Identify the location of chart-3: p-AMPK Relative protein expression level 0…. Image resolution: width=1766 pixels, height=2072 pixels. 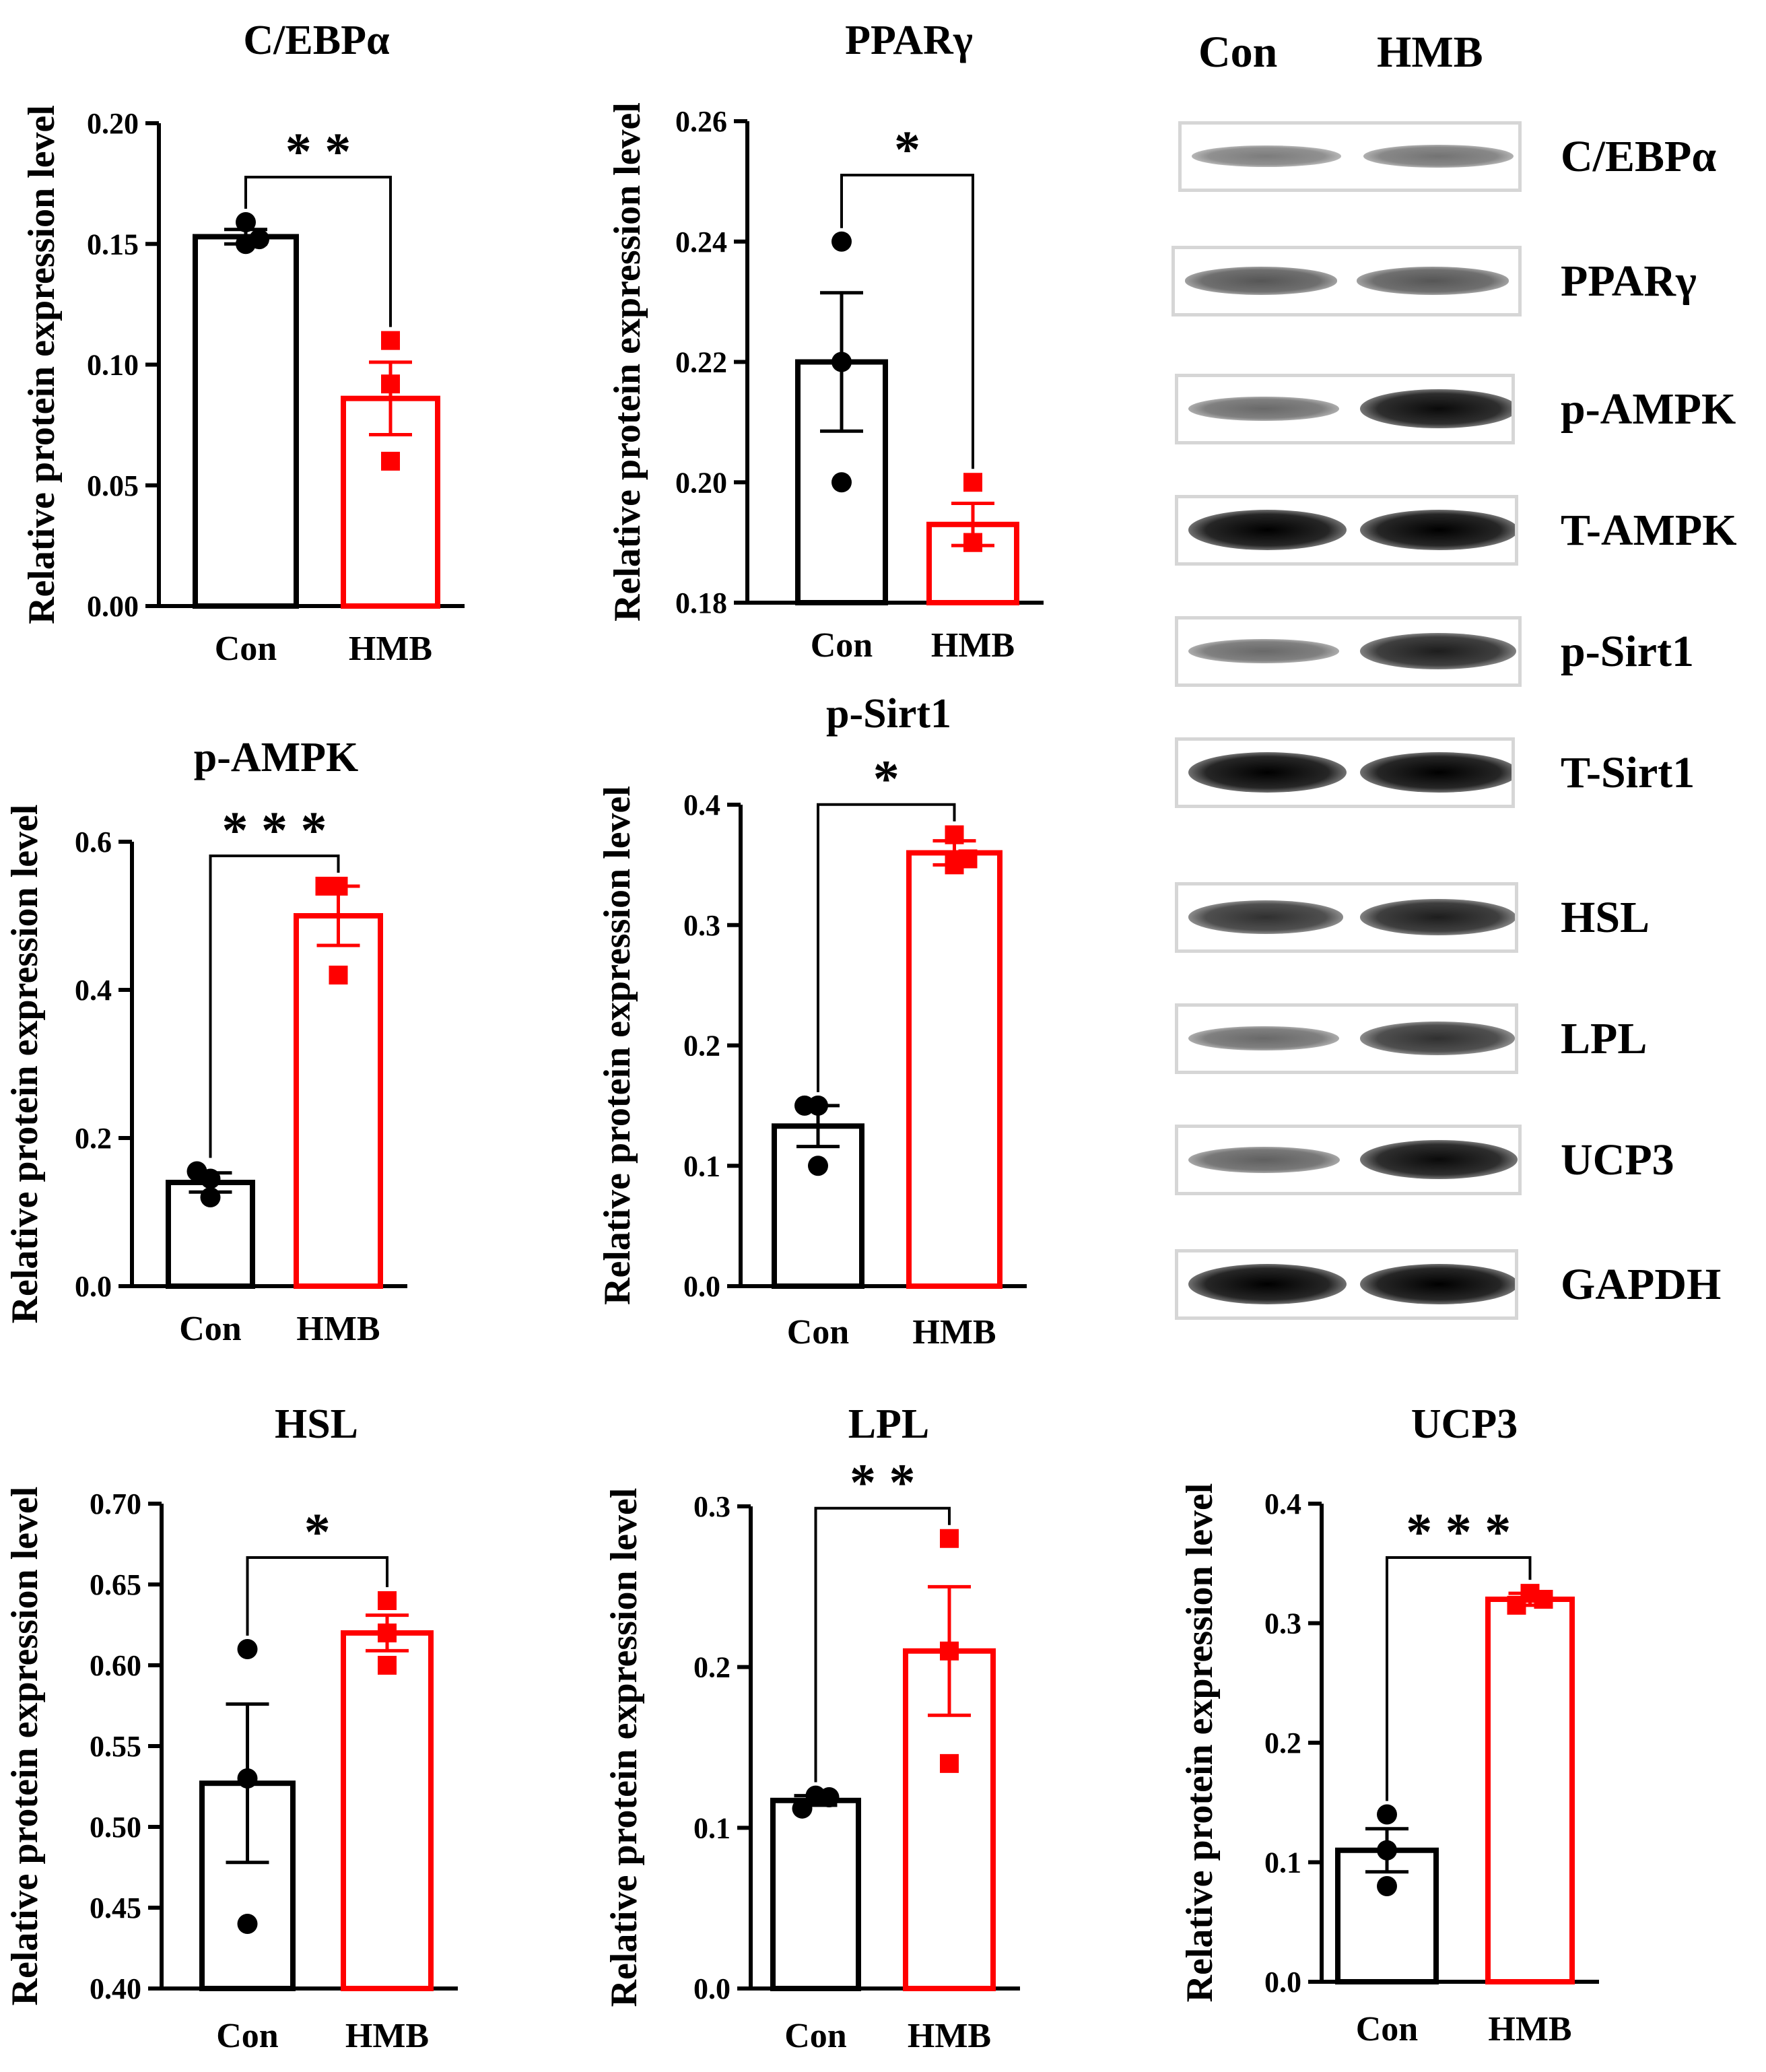
(205, 1041).